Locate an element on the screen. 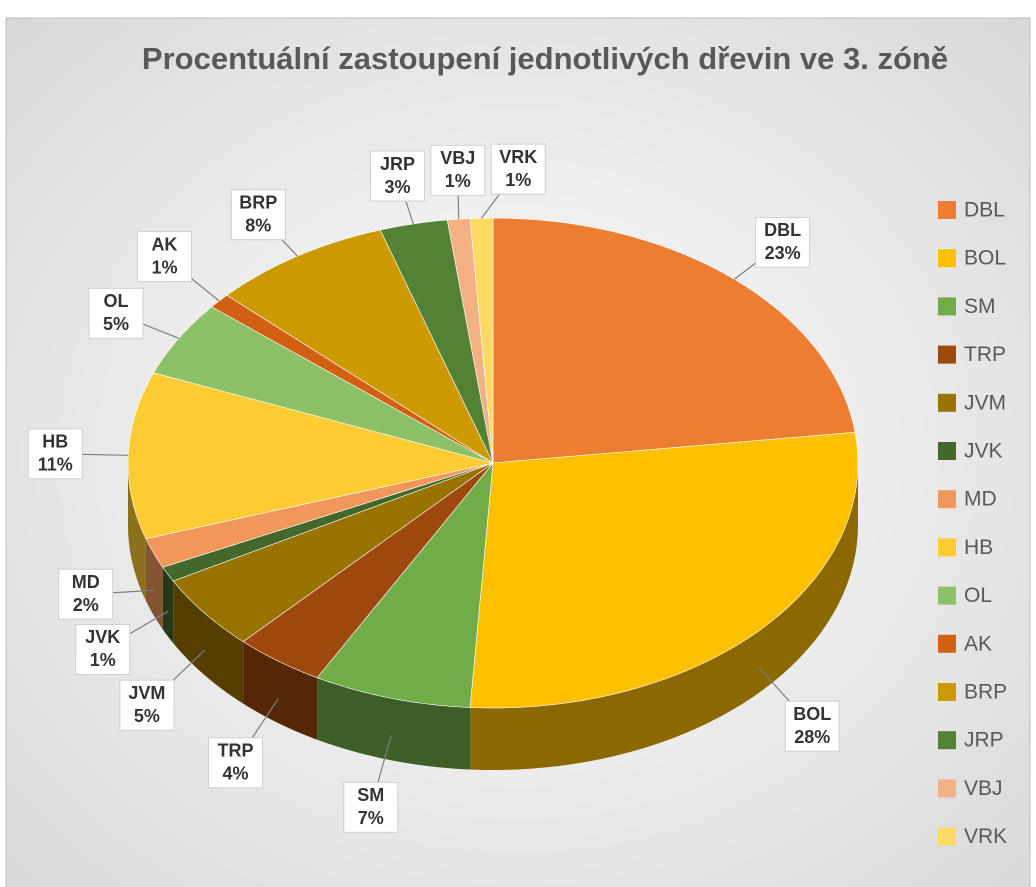 This screenshot has height=887, width=1036. data-label: TRP is located at coordinates (236, 751).